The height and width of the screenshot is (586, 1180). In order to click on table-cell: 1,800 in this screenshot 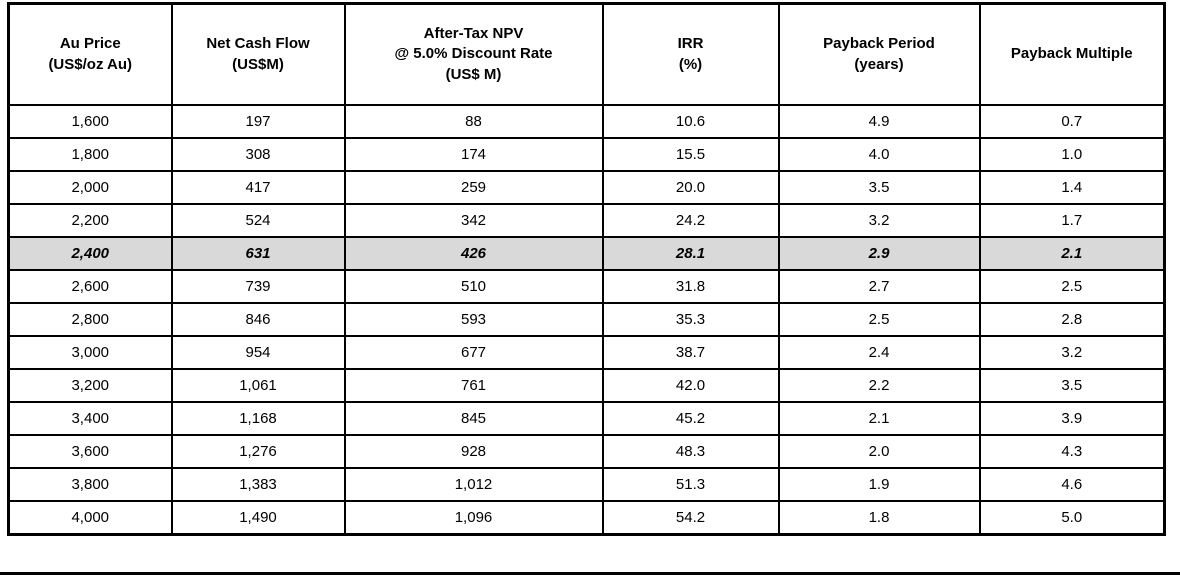, I will do `click(90, 154)`.